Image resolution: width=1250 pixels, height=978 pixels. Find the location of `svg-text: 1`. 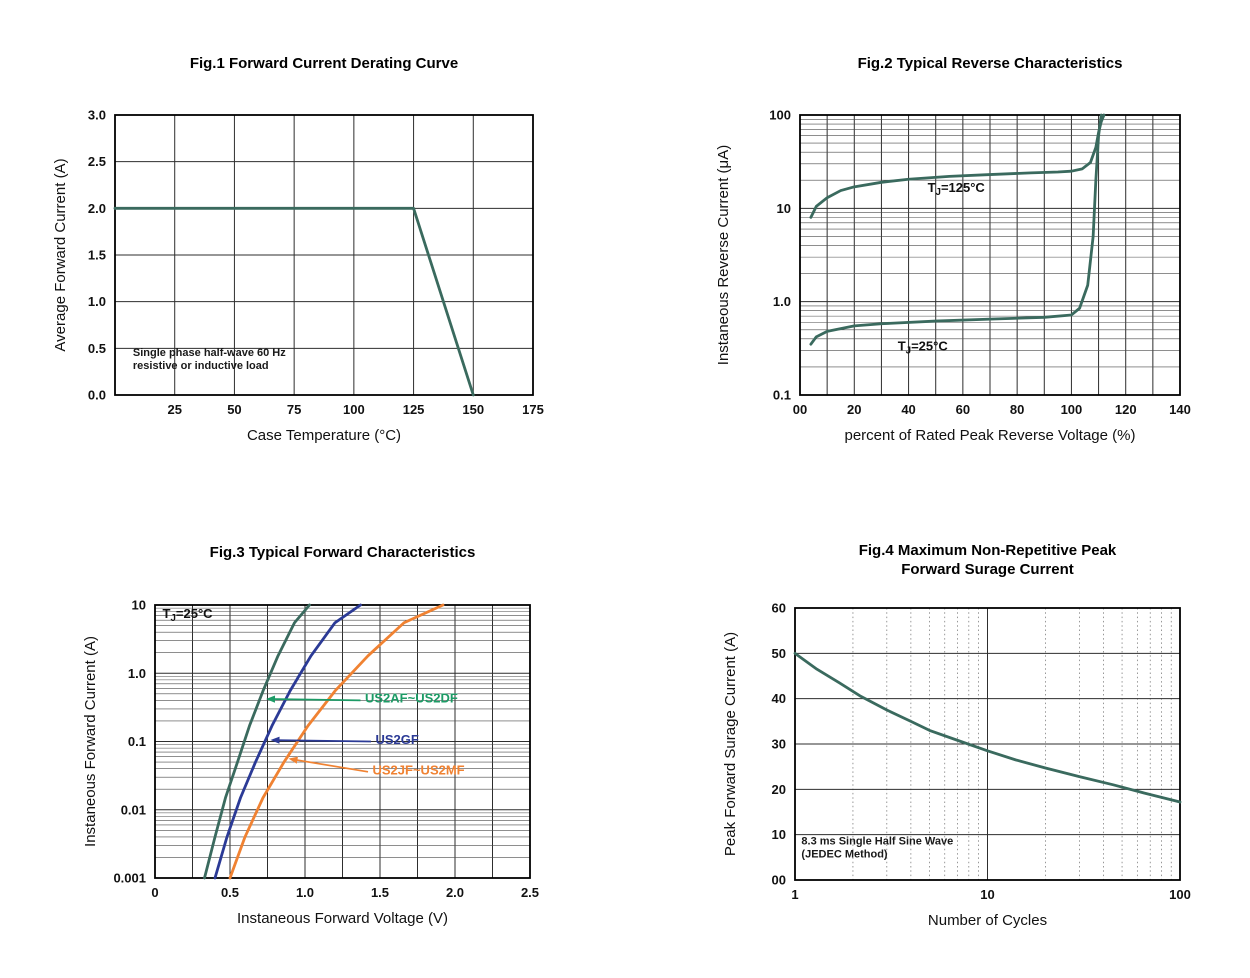

svg-text: 1 is located at coordinates (794, 894).